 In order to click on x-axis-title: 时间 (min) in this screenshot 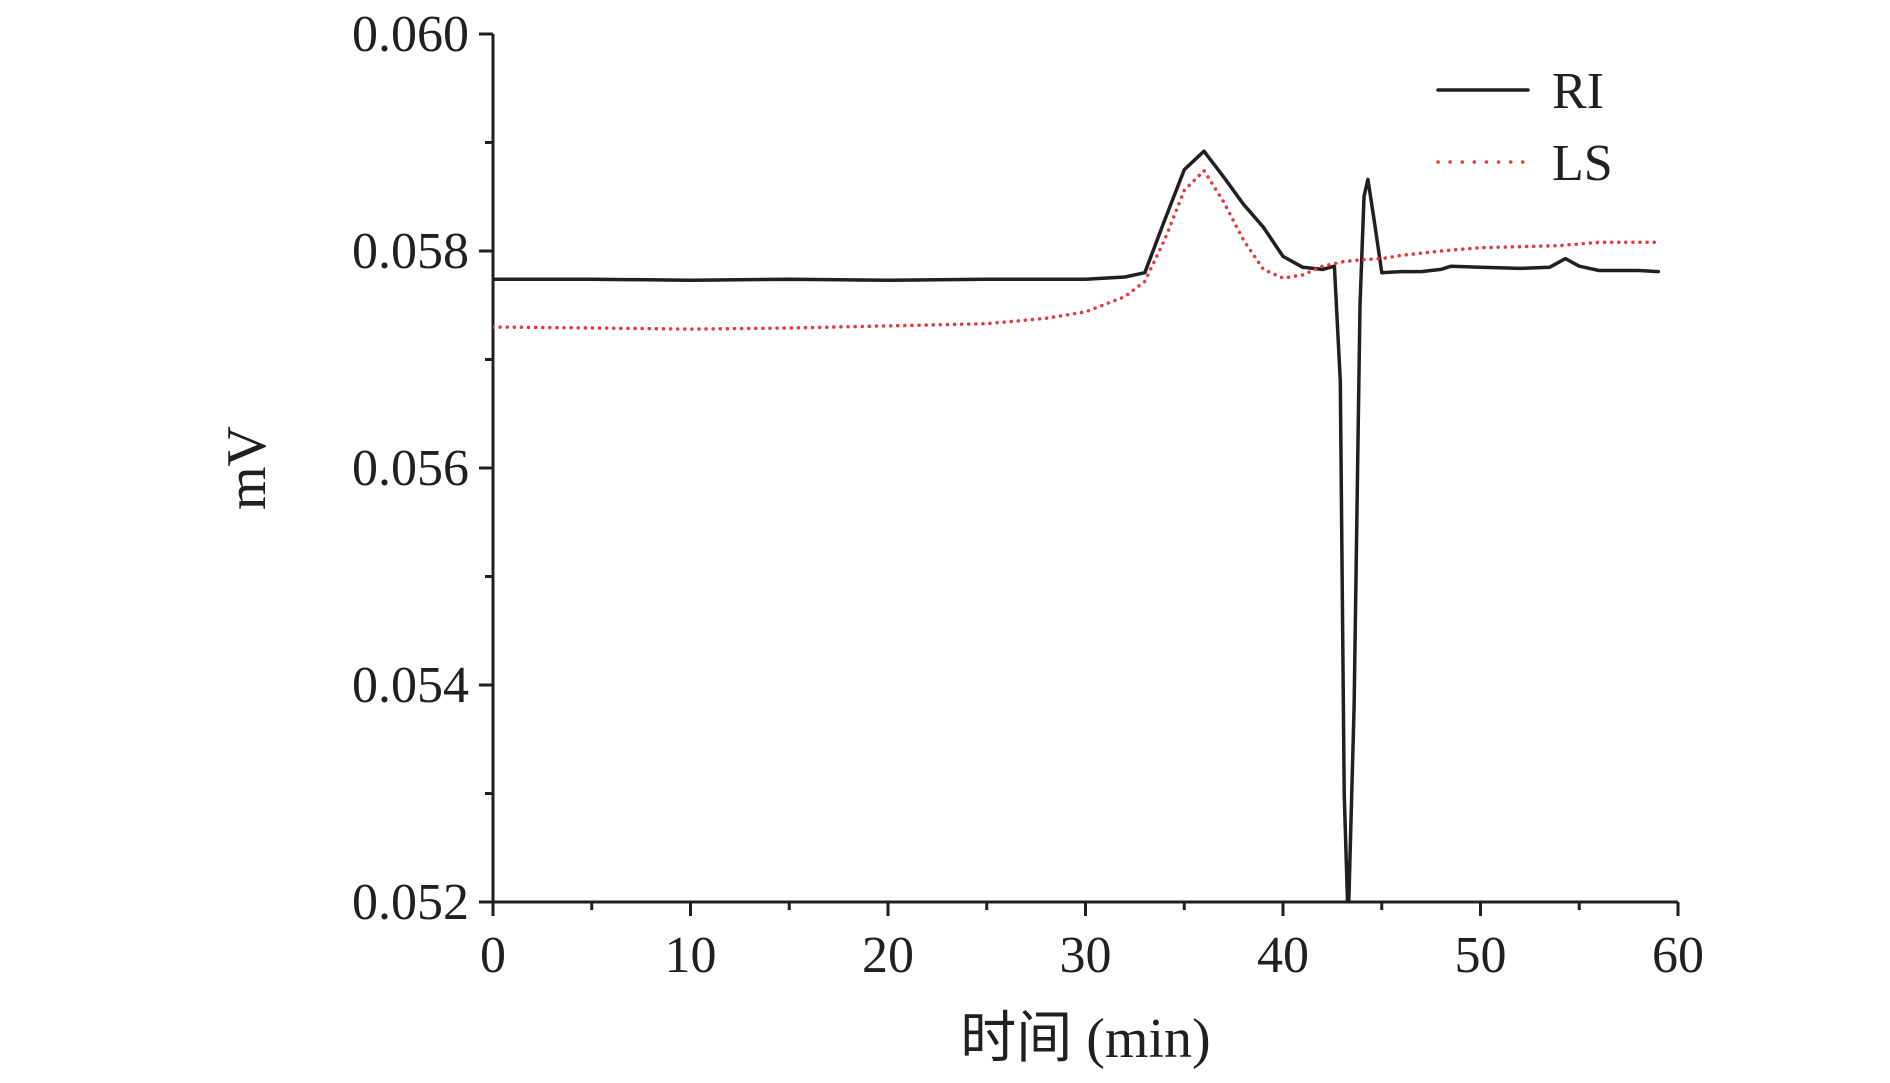, I will do `click(1085, 1039)`.